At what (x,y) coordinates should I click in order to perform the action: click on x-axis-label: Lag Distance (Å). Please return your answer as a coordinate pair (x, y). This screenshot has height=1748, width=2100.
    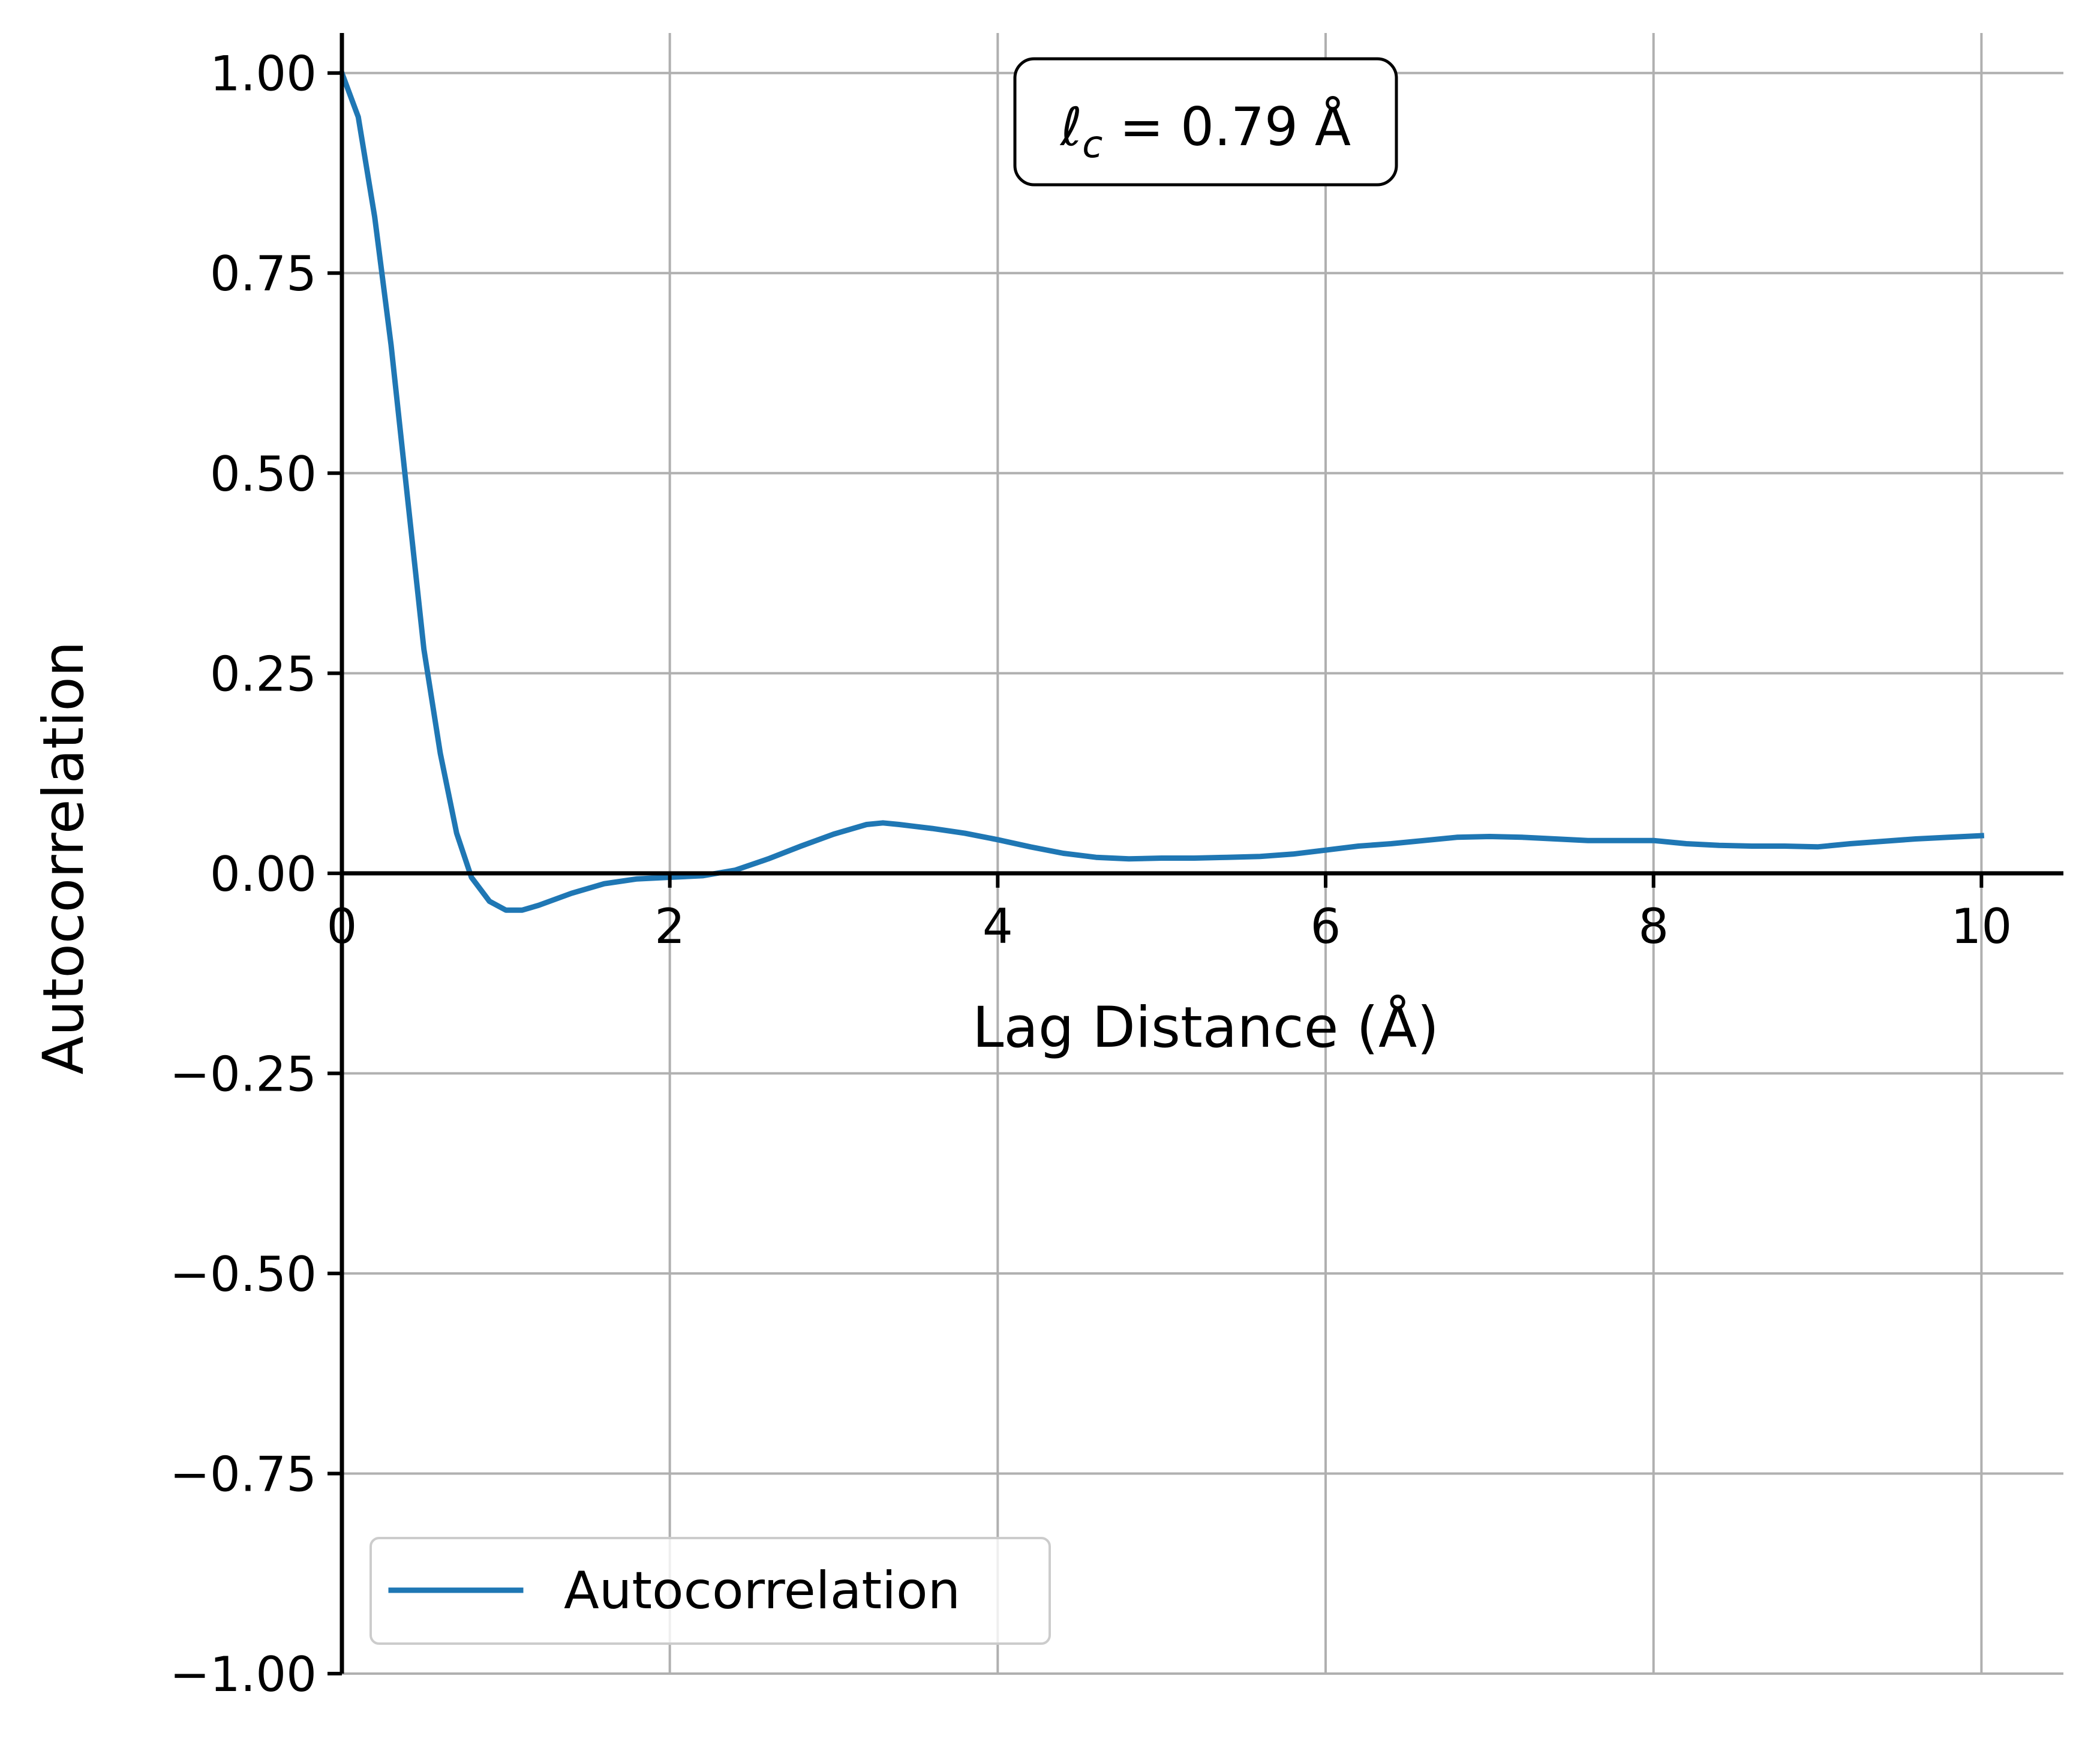
    Looking at the image, I should click on (1205, 1027).